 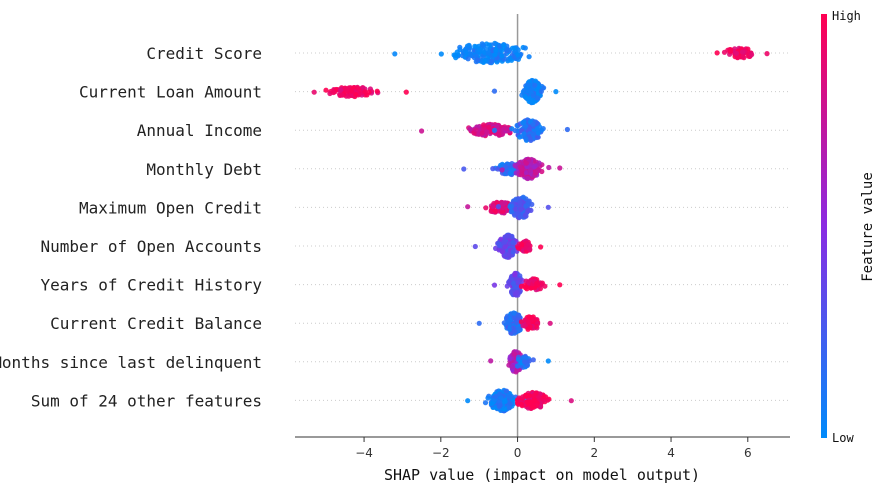 I want to click on colorbar-low-label: Low, so click(x=843, y=438).